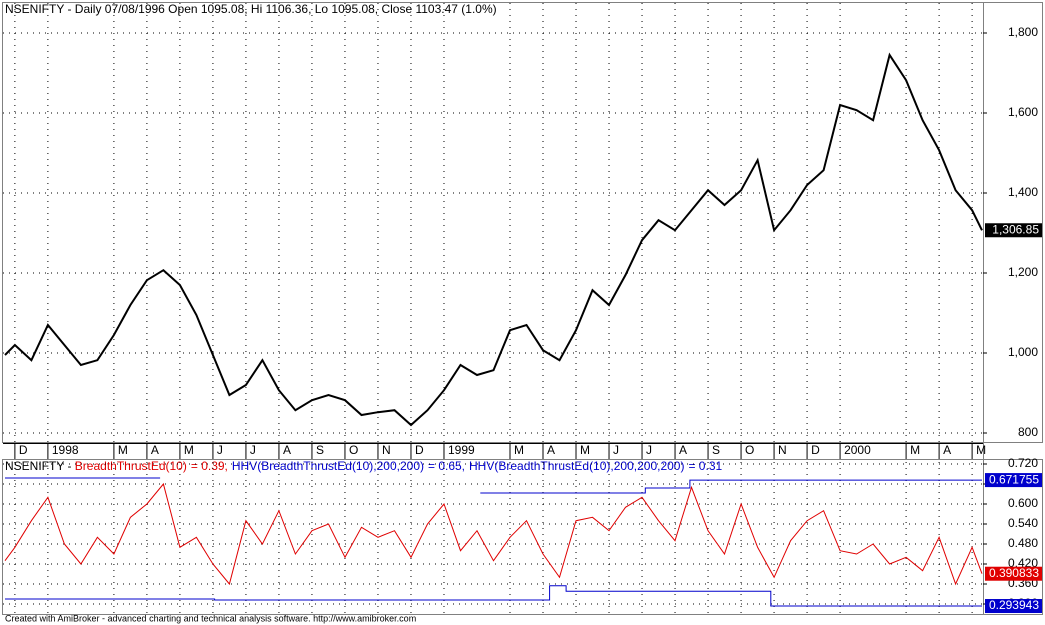 The height and width of the screenshot is (625, 1045). I want to click on y-tick-label: 1,200, so click(1023, 272).